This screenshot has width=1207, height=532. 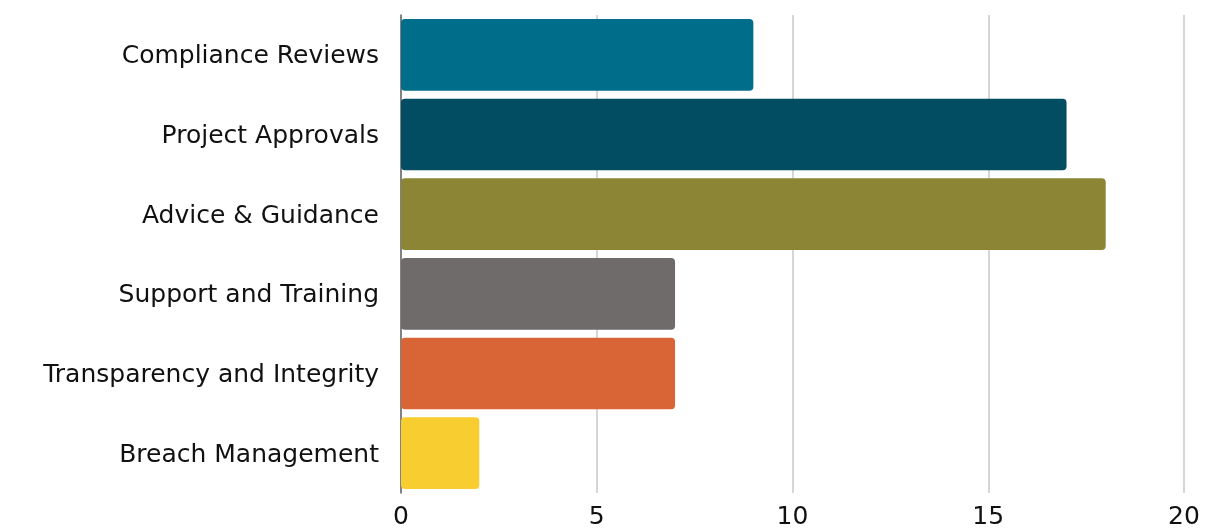 I want to click on y-tick-label: Transparency and Integrity, so click(x=211, y=373).